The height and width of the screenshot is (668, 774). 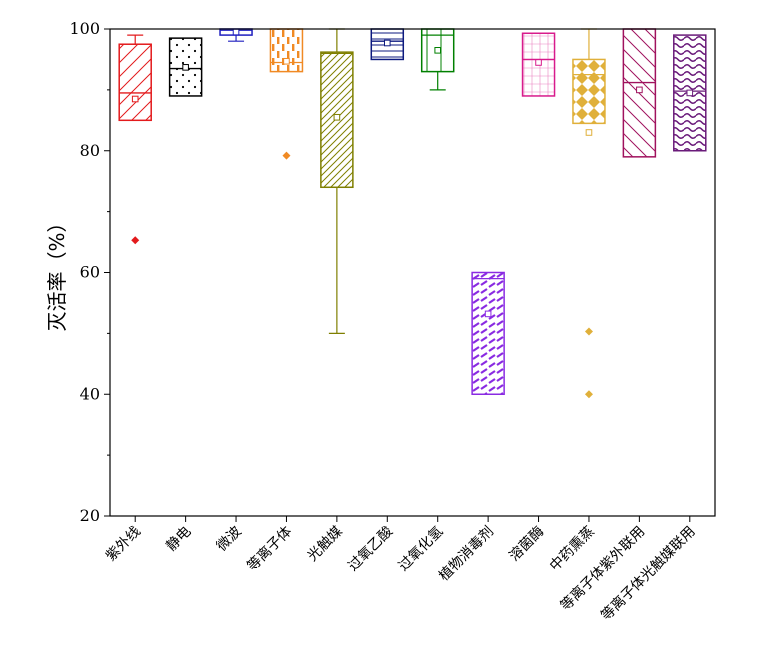 I want to click on y-tick-label: 20, so click(x=90, y=515).